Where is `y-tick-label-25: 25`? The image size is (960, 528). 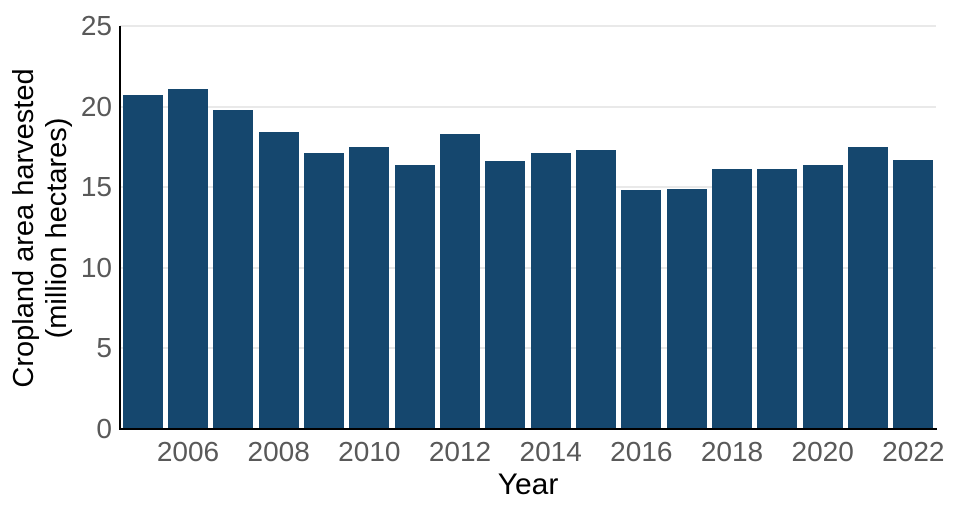 y-tick-label-25: 25 is located at coordinates (96, 25).